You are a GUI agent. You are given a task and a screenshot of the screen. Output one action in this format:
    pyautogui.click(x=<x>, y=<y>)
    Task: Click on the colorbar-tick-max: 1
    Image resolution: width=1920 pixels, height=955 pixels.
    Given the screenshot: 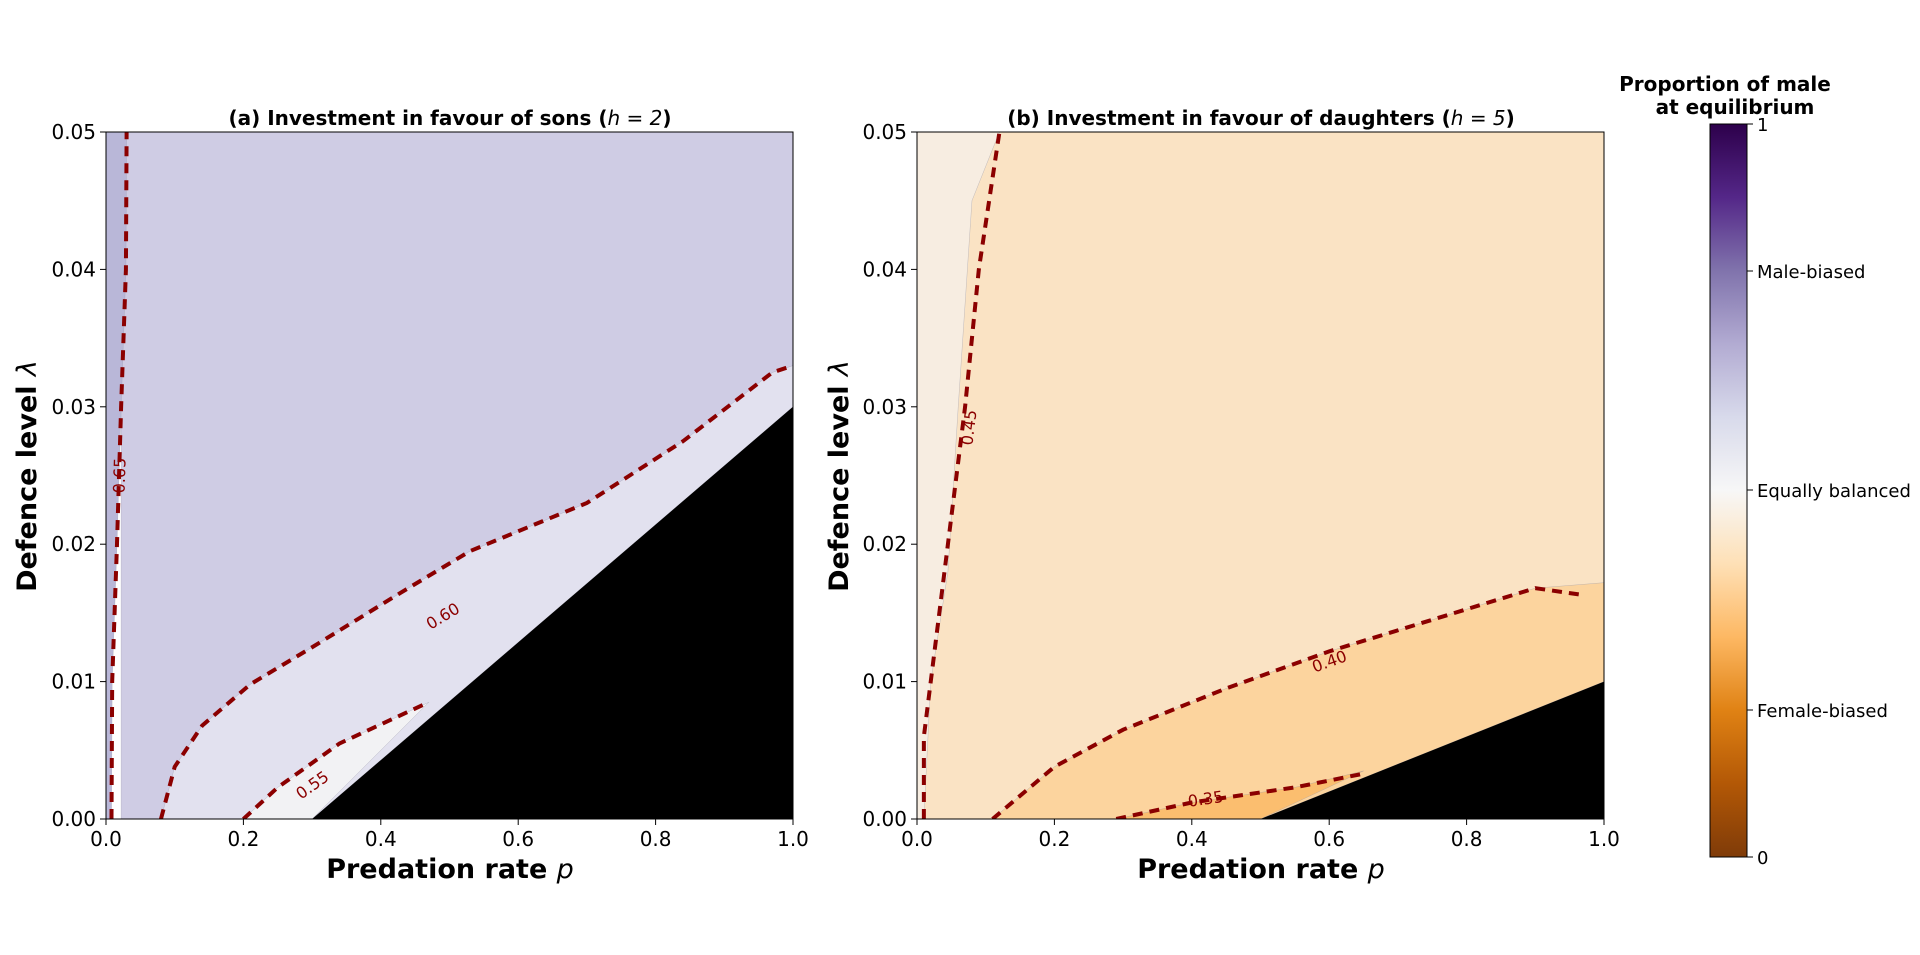 What is the action you would take?
    pyautogui.click(x=1762, y=125)
    